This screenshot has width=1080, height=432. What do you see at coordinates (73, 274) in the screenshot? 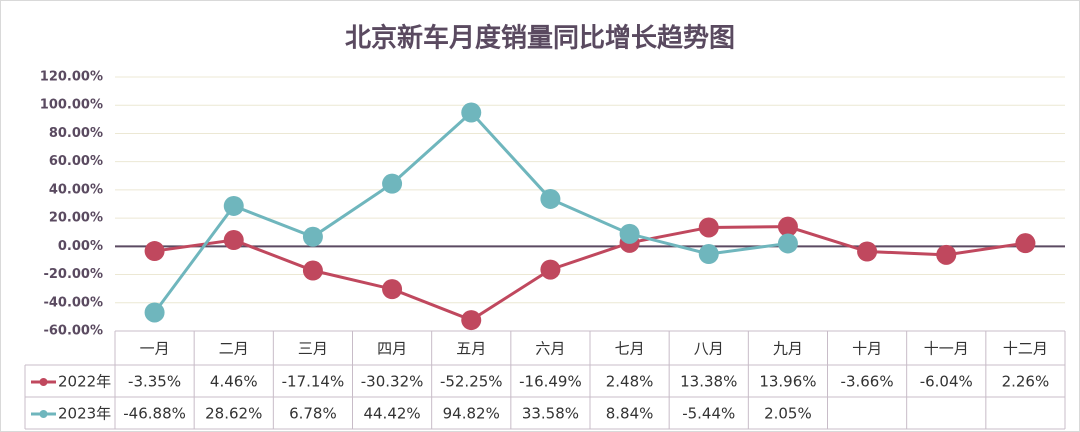
I see `y-tick-label: -20.00%` at bounding box center [73, 274].